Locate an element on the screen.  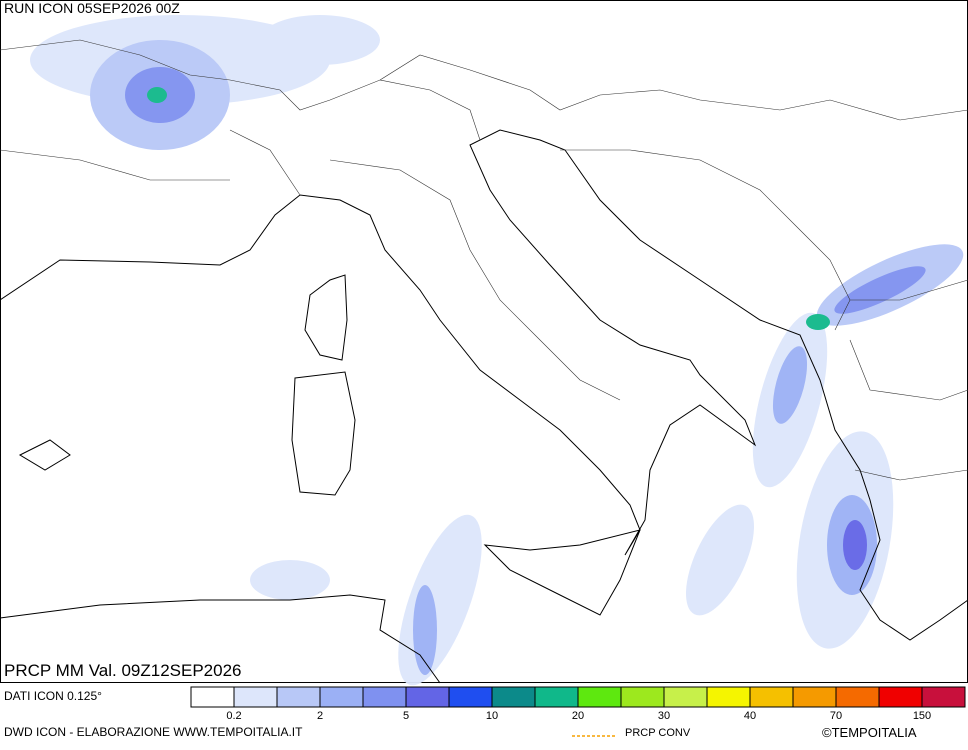
colorbar-label: 20 is located at coordinates (578, 716).